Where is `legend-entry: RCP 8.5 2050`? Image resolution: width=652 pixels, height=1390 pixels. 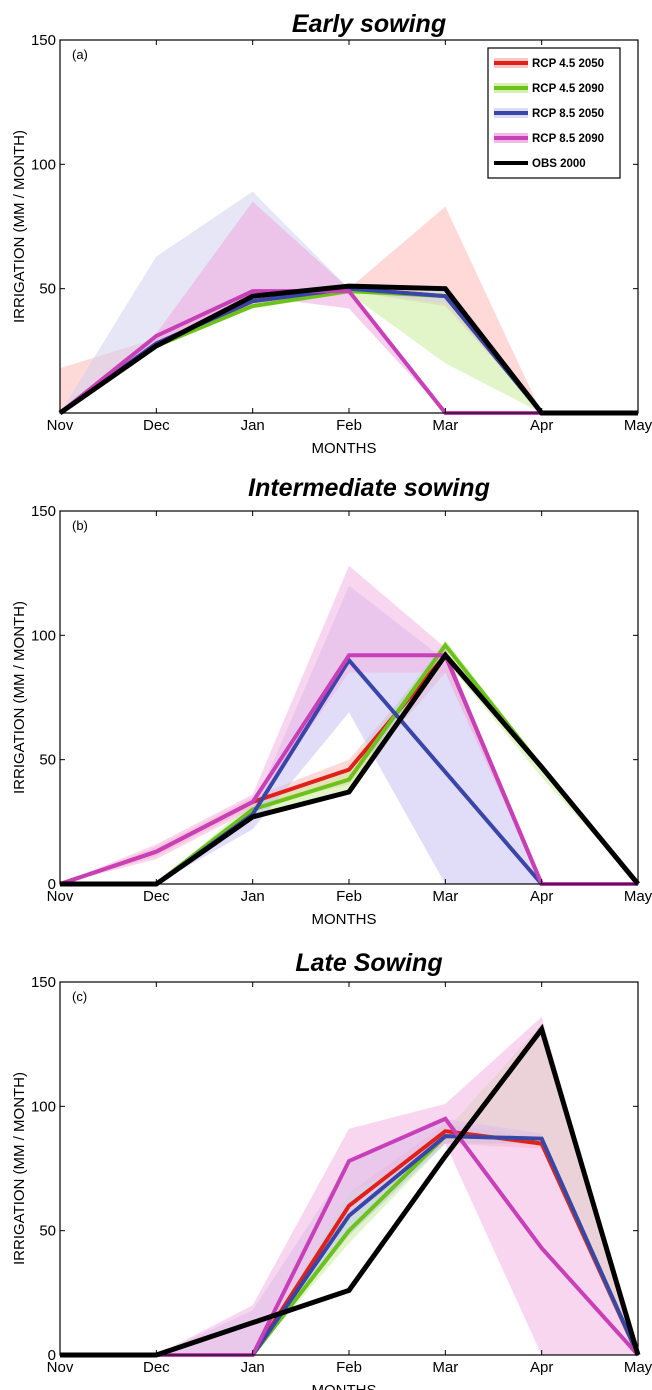 legend-entry: RCP 8.5 2050 is located at coordinates (568, 114).